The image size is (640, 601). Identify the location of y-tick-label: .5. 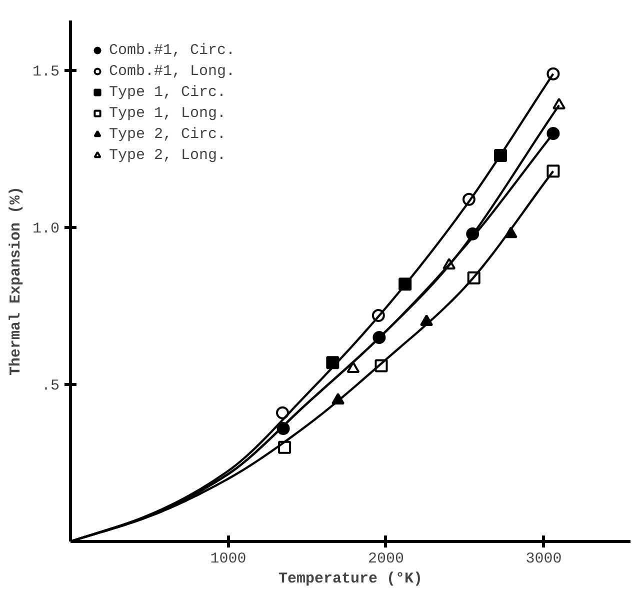
(50, 386).